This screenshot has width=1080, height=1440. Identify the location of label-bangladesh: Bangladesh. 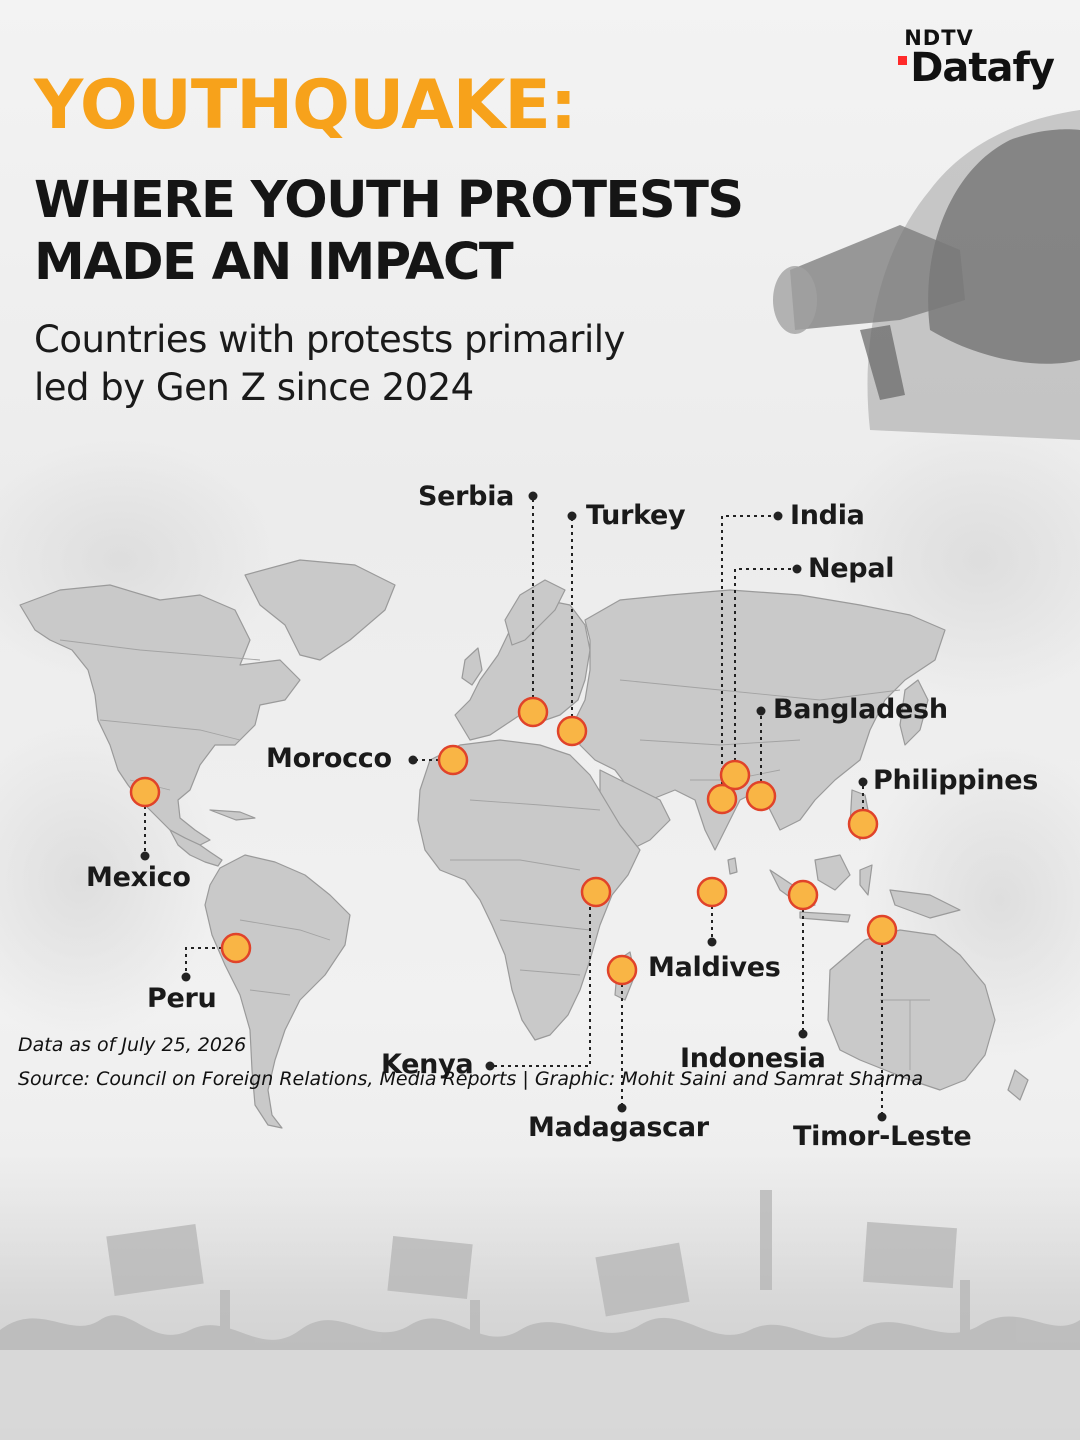
(860, 709).